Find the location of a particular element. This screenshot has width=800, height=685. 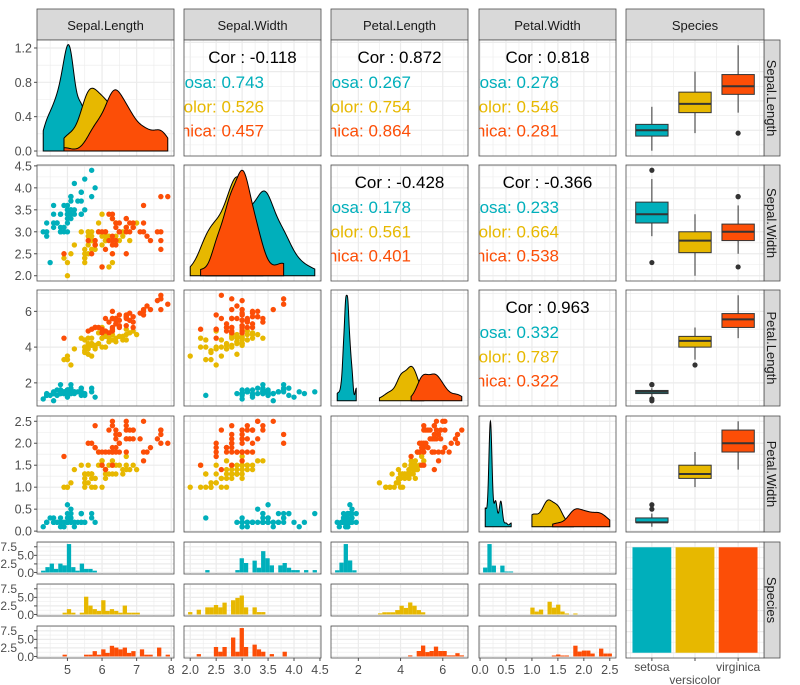

x-tick-label: 1.5 is located at coordinates (557, 670).